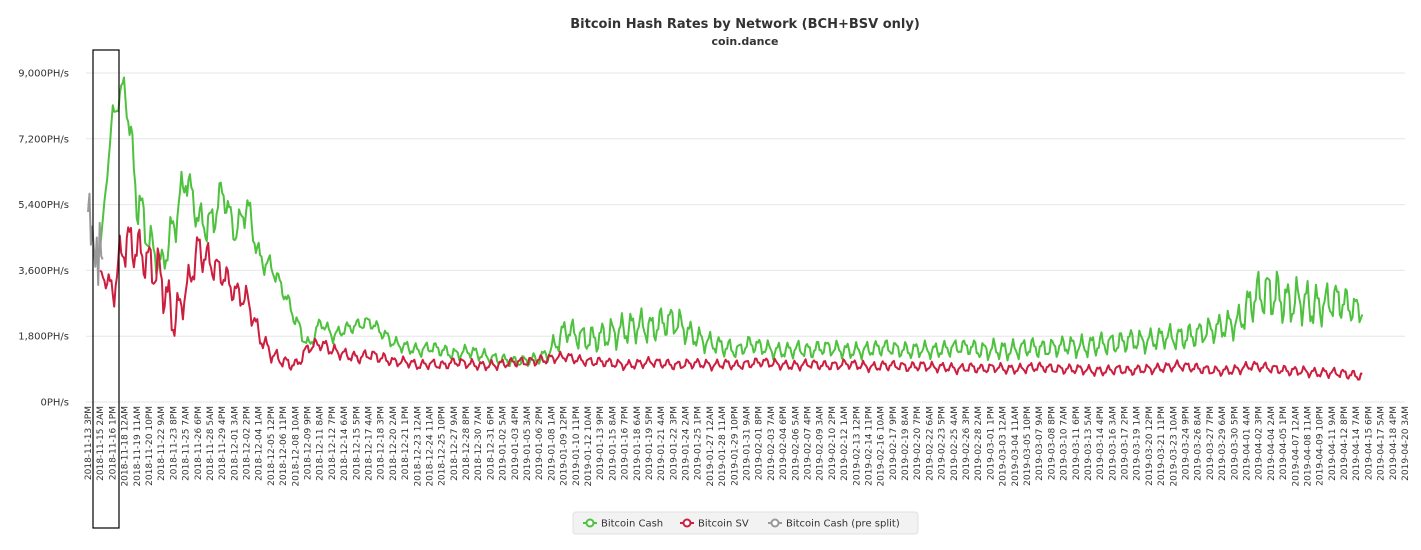 Image resolution: width=1421 pixels, height=550 pixels. What do you see at coordinates (211, 443) in the screenshot?
I see `x-tick-label: 2018-11-28 5AM` at bounding box center [211, 443].